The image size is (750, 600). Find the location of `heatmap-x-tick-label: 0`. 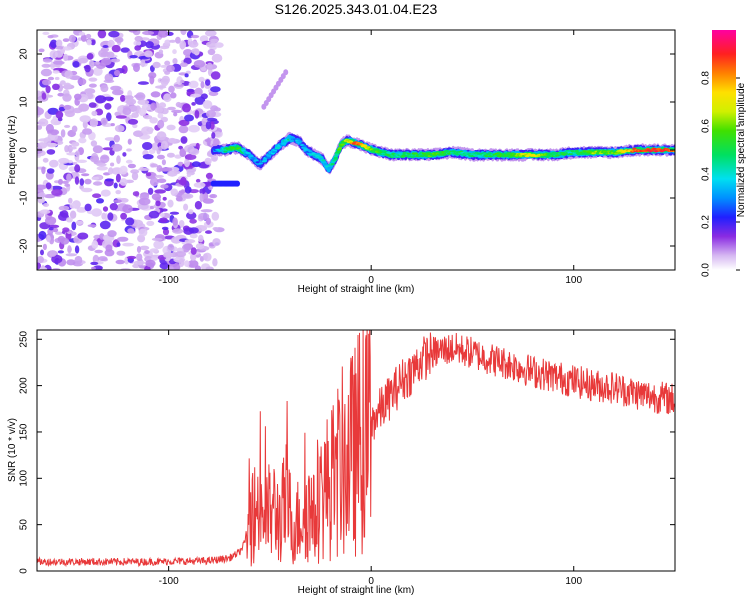

heatmap-x-tick-label: 0 is located at coordinates (371, 280).